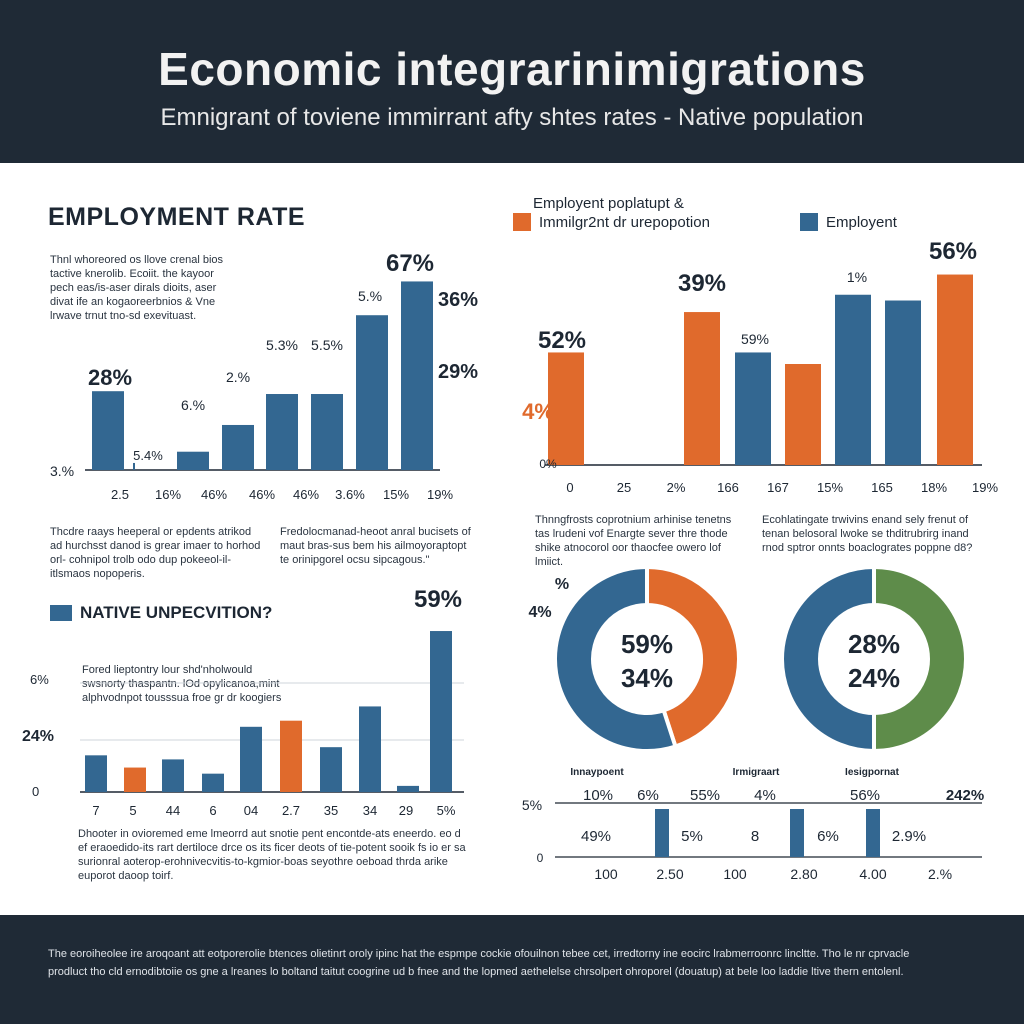 Image resolution: width=1024 pixels, height=1024 pixels. Describe the element at coordinates (238, 377) in the screenshot. I see `employment-rate-value-label: 2.%` at that location.